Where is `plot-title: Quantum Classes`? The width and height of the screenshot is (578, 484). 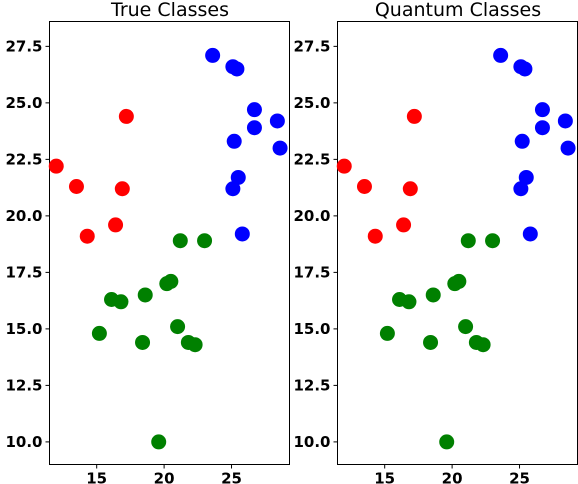
plot-title: Quantum Classes is located at coordinates (458, 10).